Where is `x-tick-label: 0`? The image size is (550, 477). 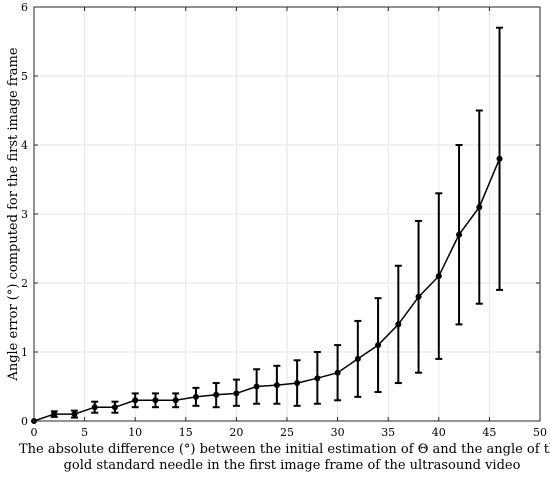 x-tick-label: 0 is located at coordinates (34, 432).